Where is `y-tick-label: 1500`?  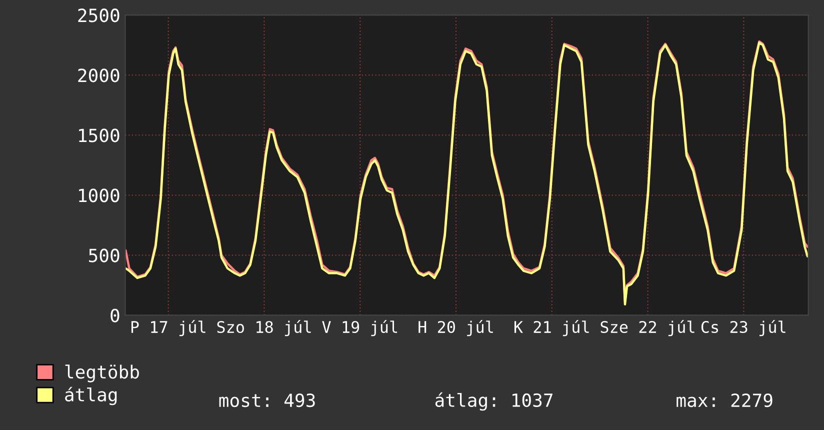 y-tick-label: 1500 is located at coordinates (99, 135).